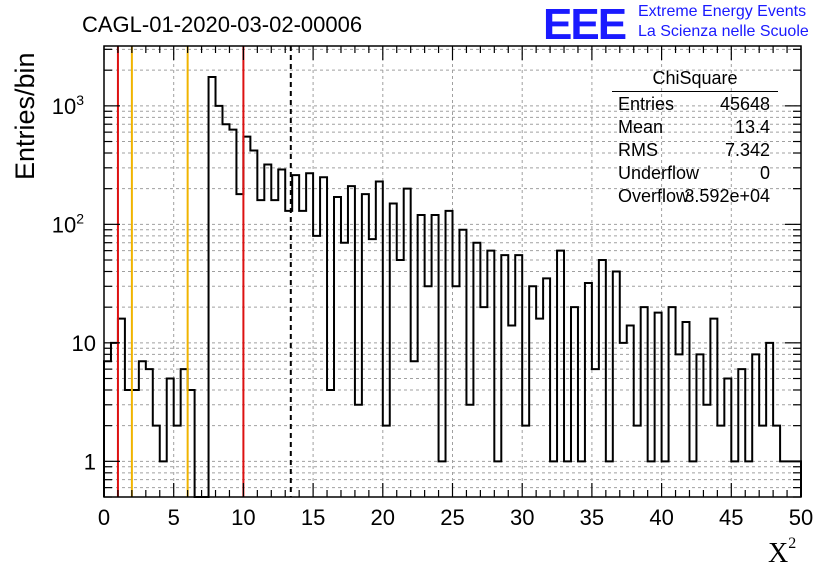 The image size is (836, 572). I want to click on x-tick-label: 15, so click(313, 517).